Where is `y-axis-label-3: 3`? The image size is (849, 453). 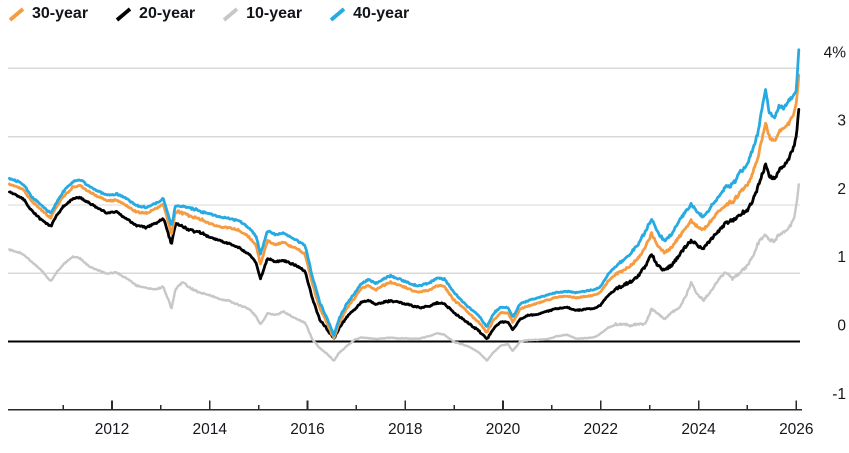 y-axis-label-3: 3 is located at coordinates (841, 121).